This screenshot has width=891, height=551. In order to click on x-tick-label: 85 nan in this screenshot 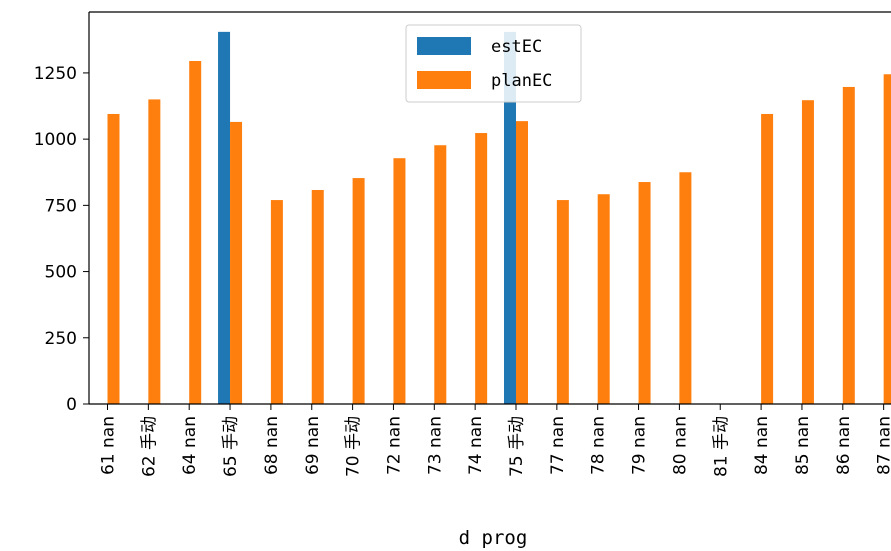, I will do `click(803, 445)`.